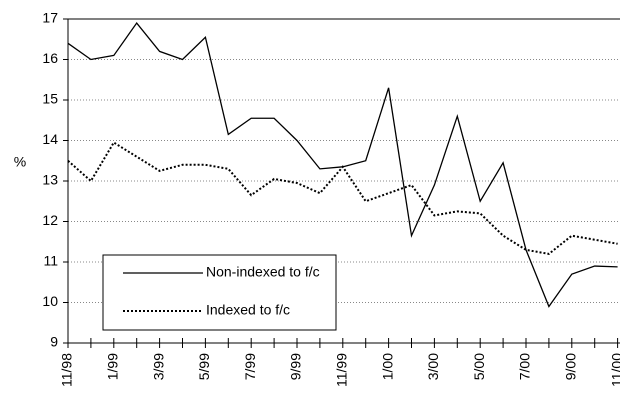  What do you see at coordinates (219, 292) in the screenshot?
I see `legend-box` at bounding box center [219, 292].